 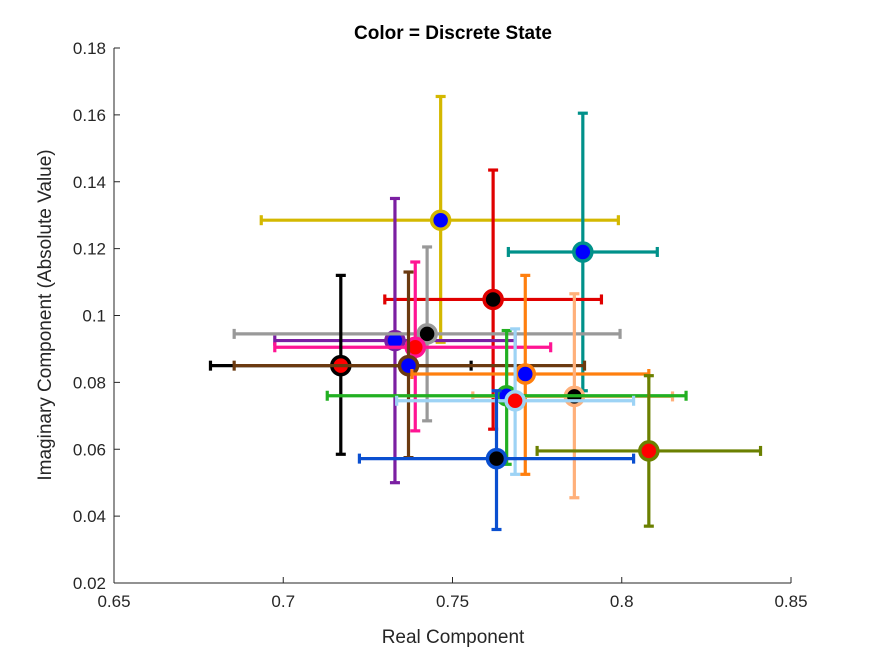 I want to click on x-tick-label: 0.65, so click(x=113, y=601).